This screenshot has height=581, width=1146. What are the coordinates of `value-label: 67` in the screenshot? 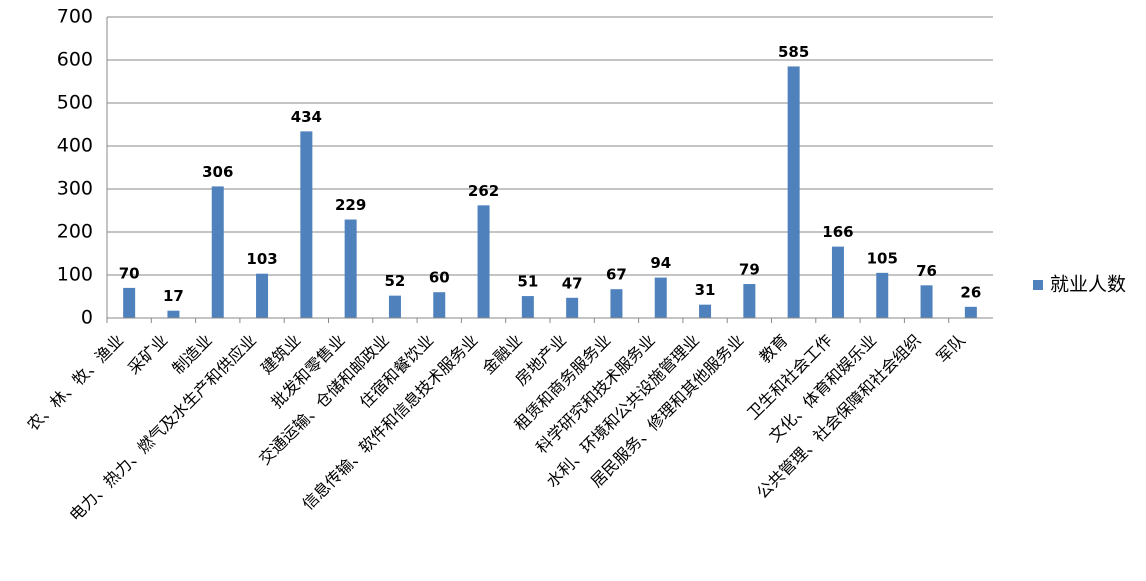 It's located at (616, 275).